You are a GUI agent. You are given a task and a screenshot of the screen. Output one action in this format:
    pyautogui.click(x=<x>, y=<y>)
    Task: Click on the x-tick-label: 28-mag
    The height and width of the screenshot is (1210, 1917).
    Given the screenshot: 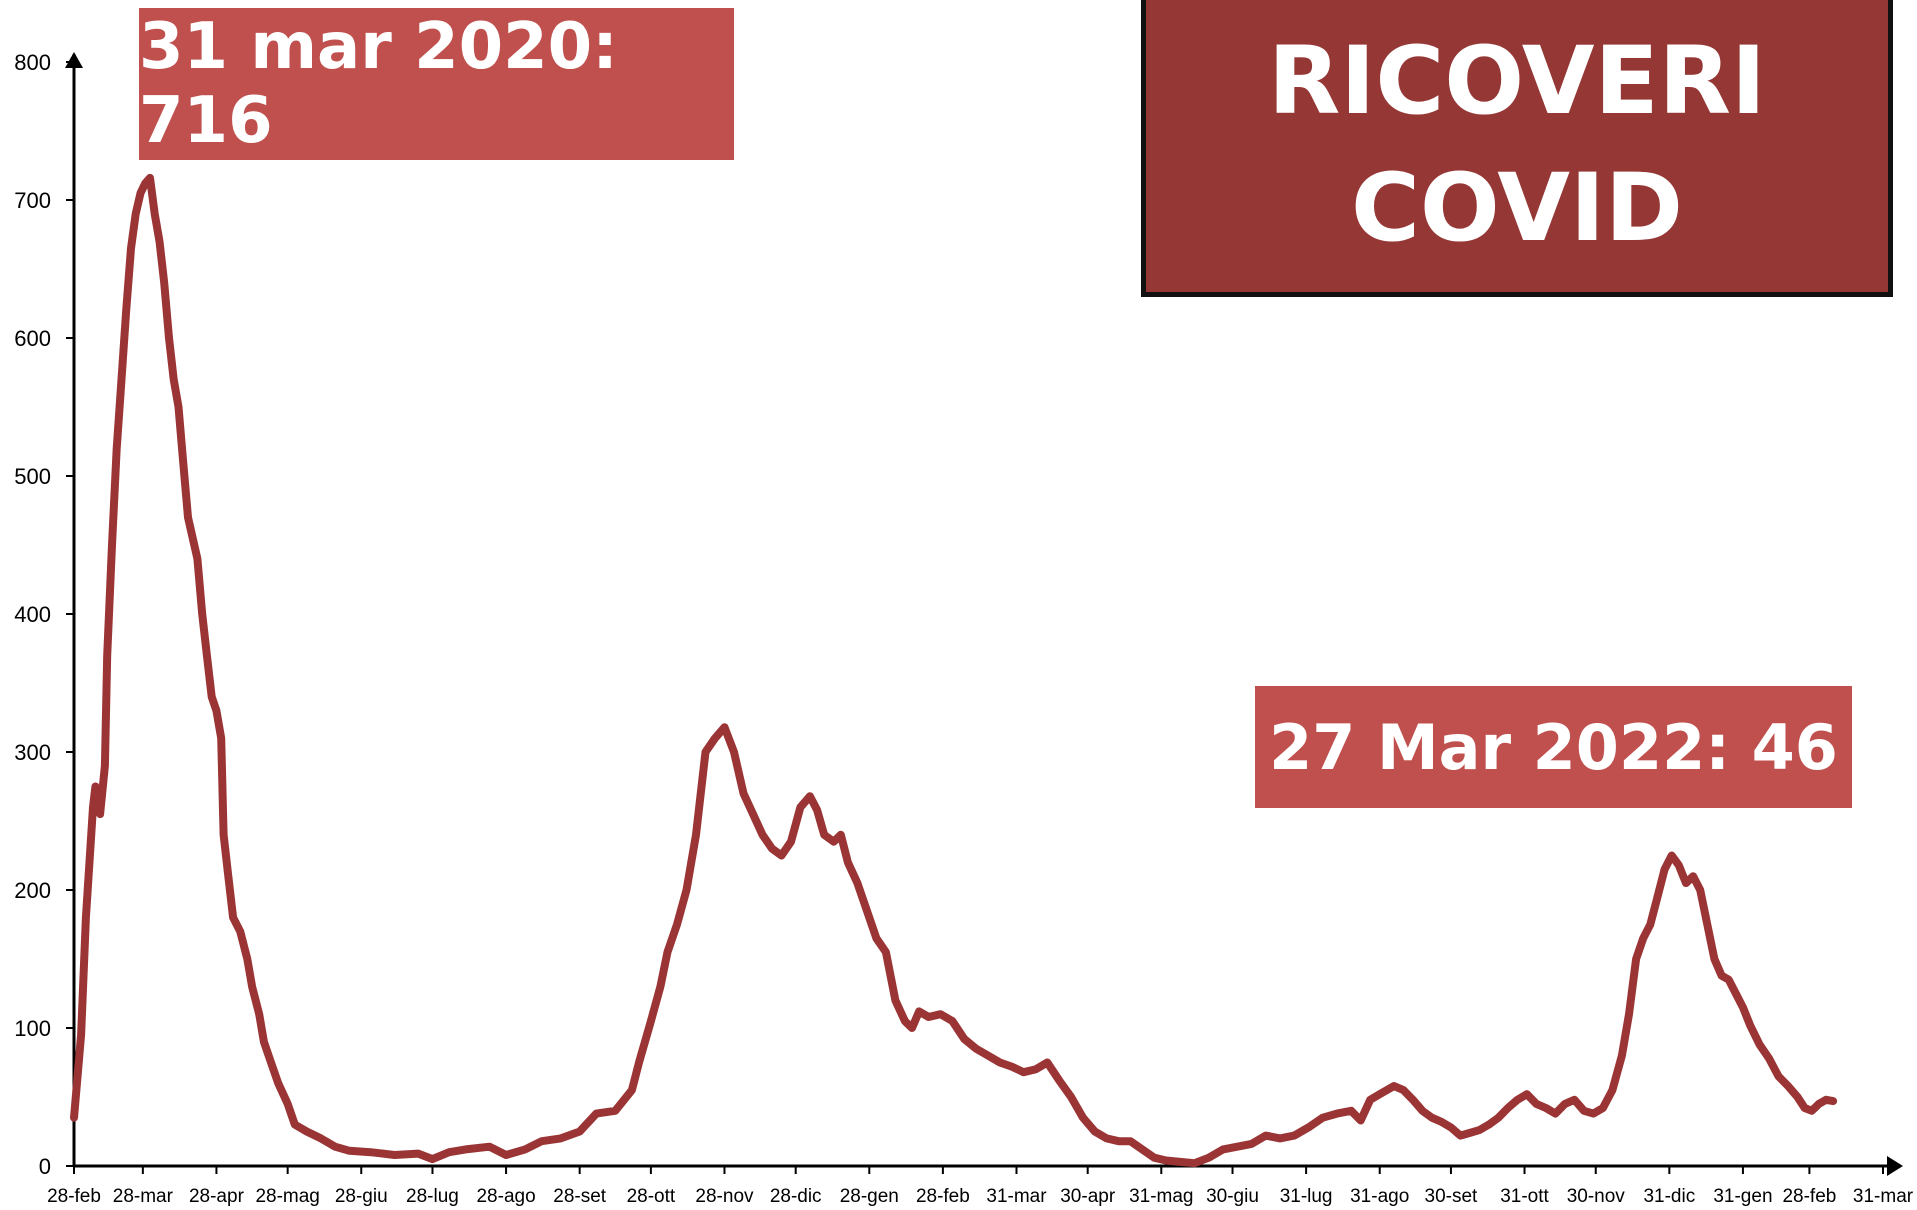 What is the action you would take?
    pyautogui.click(x=287, y=1196)
    